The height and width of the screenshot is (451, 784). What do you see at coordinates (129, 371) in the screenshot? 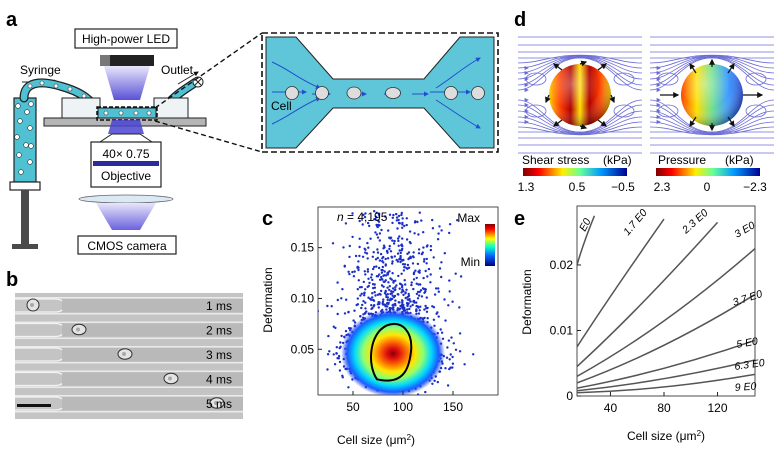
I see `channel-wall` at bounding box center [129, 371].